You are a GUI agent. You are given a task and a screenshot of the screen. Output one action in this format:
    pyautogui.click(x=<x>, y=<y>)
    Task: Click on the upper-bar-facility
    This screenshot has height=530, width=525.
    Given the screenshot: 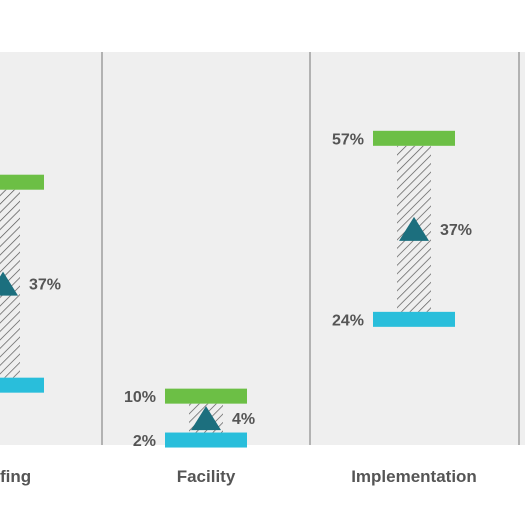 What is the action you would take?
    pyautogui.click(x=206, y=396)
    